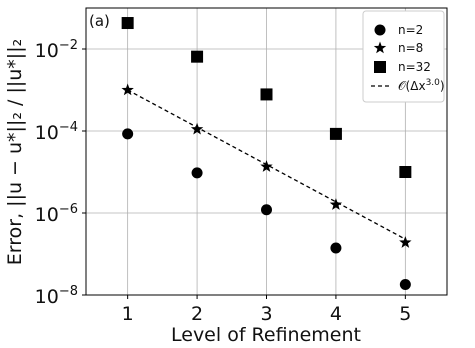 This screenshot has width=475, height=348. I want to click on legend-label: n=32, so click(414, 67).